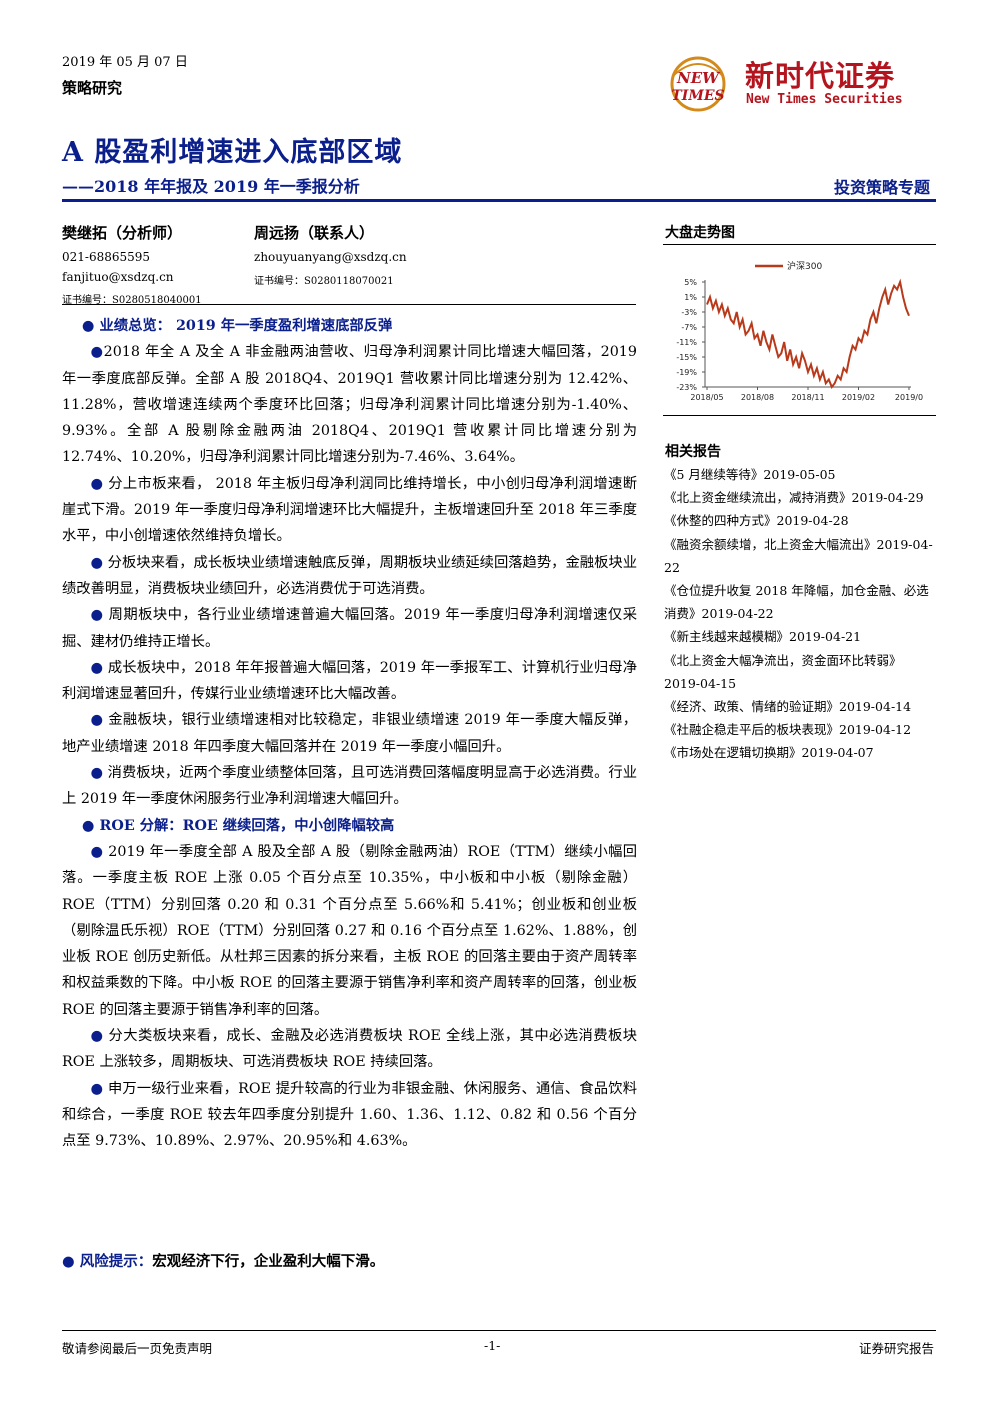  I want to click on related-report-item: 《北上资金大幅净流出，资金面环比转弱》2019-04-15, so click(783, 671).